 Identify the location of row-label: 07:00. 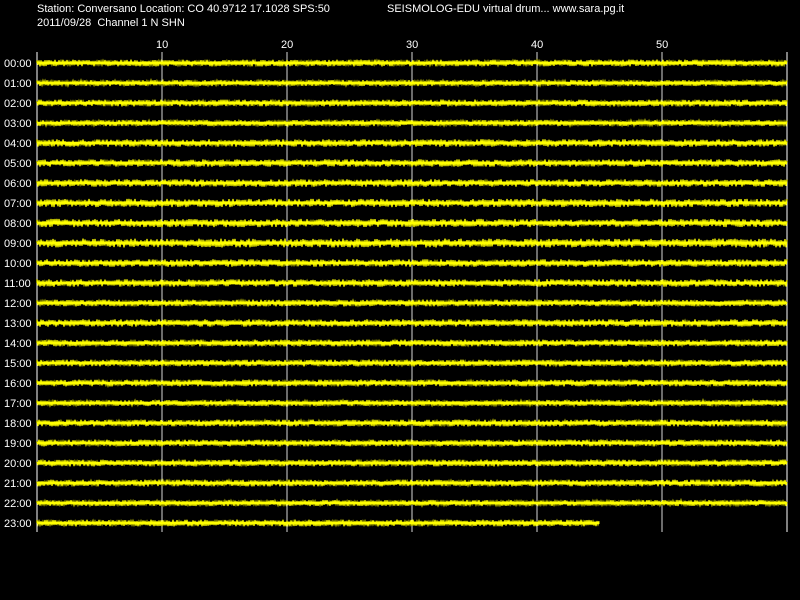
(18, 204).